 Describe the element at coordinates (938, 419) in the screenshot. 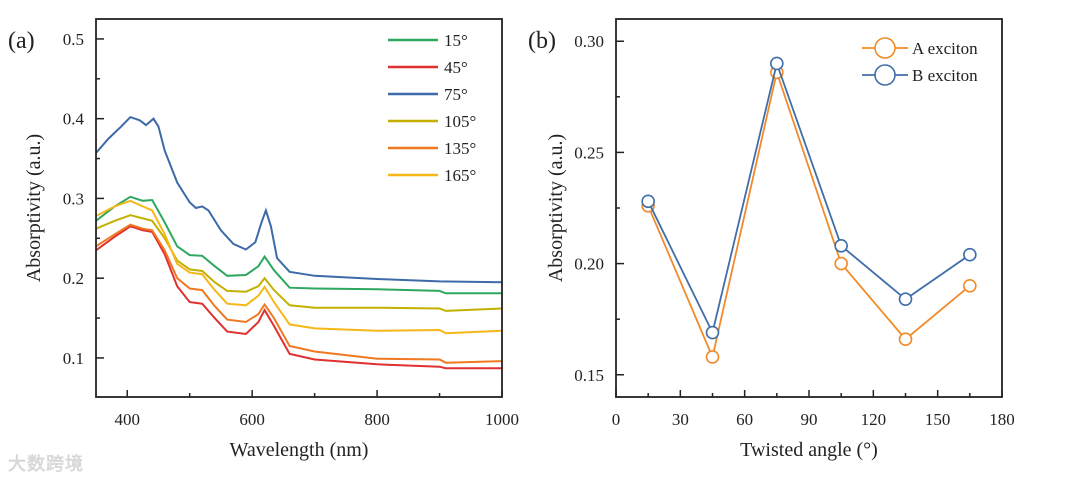

I see `x-tick-label: 150` at that location.